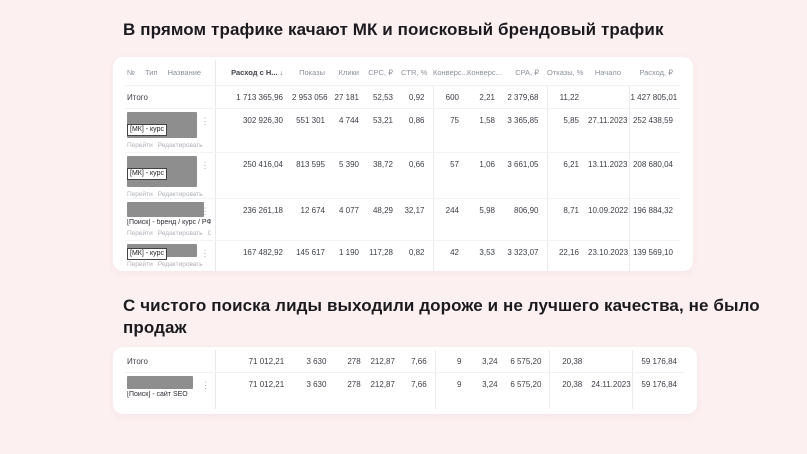 The image size is (807, 454). Describe the element at coordinates (171, 390) in the screenshot. I see `campaign-name-cell: ⋮ [Поиск] - сайт SEO` at that location.